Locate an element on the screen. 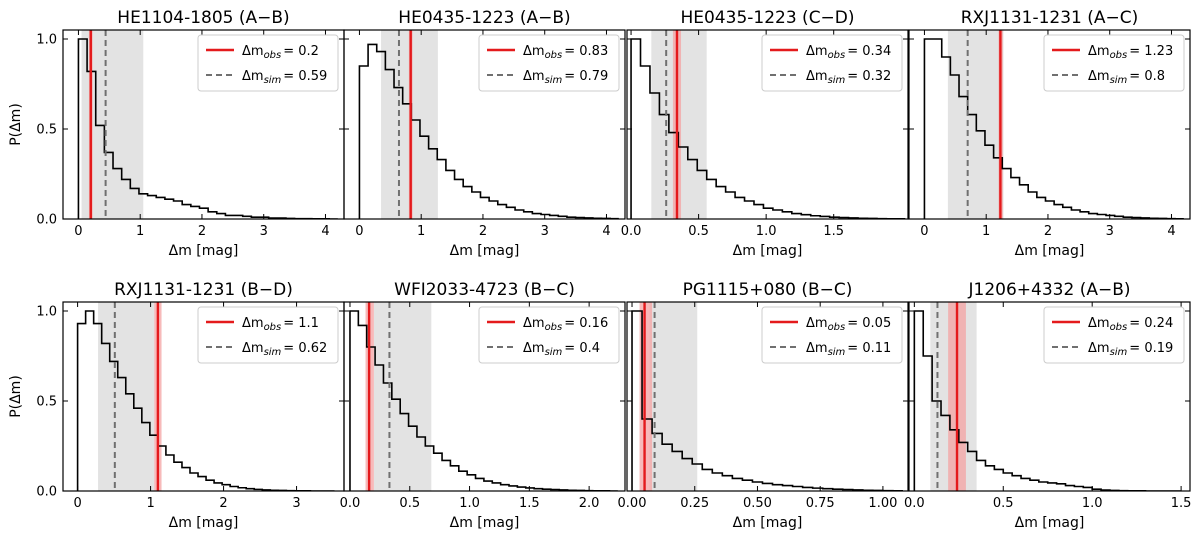 This screenshot has height=552, width=1200. legend-obs-label: Δmobs = 1.23 is located at coordinates (1130, 52).